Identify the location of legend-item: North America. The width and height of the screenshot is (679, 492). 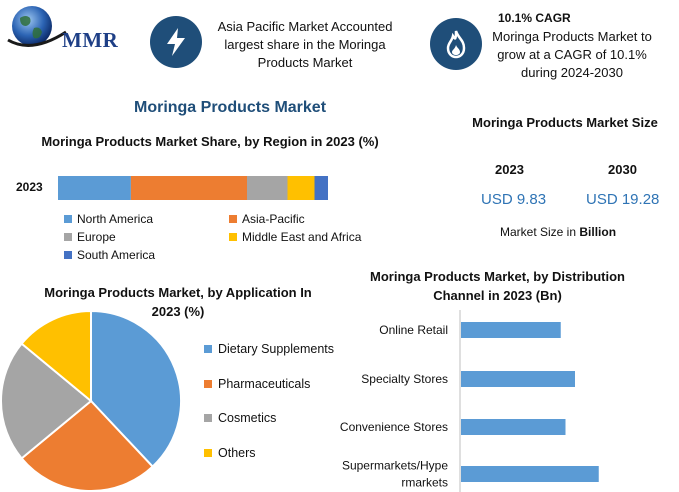
(108, 219).